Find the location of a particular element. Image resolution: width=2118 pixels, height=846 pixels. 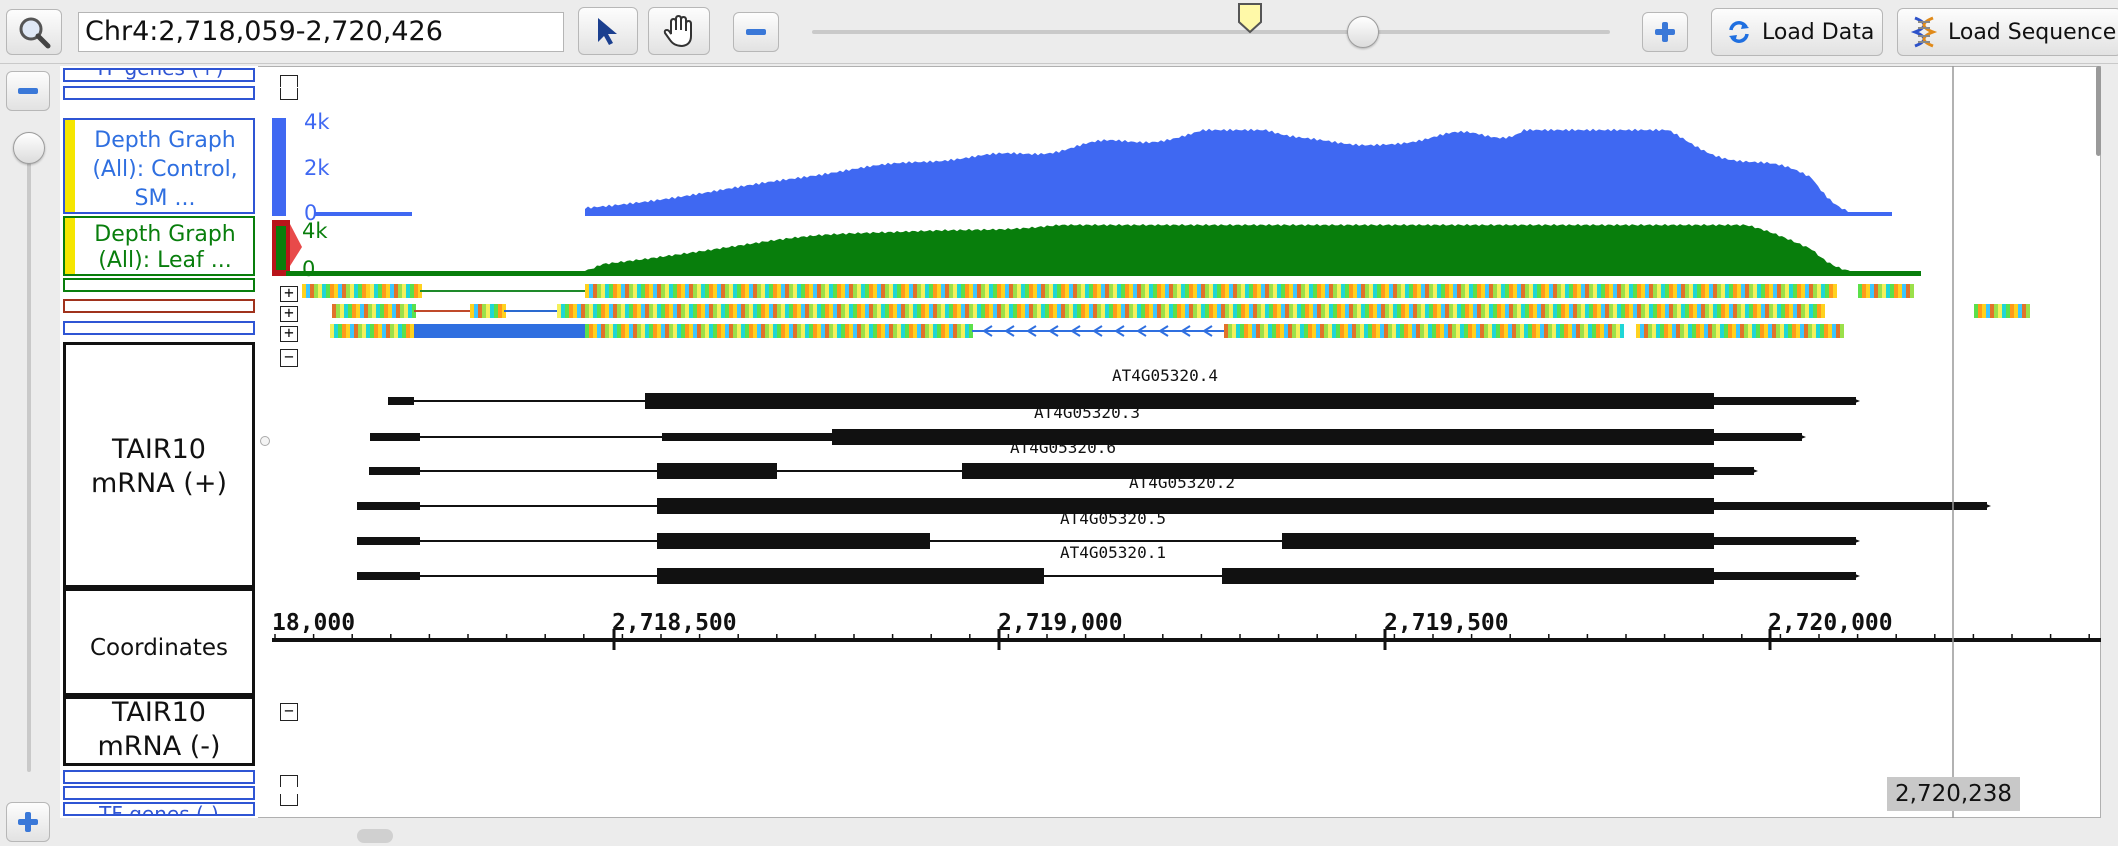

pan-tool-button is located at coordinates (679, 31).